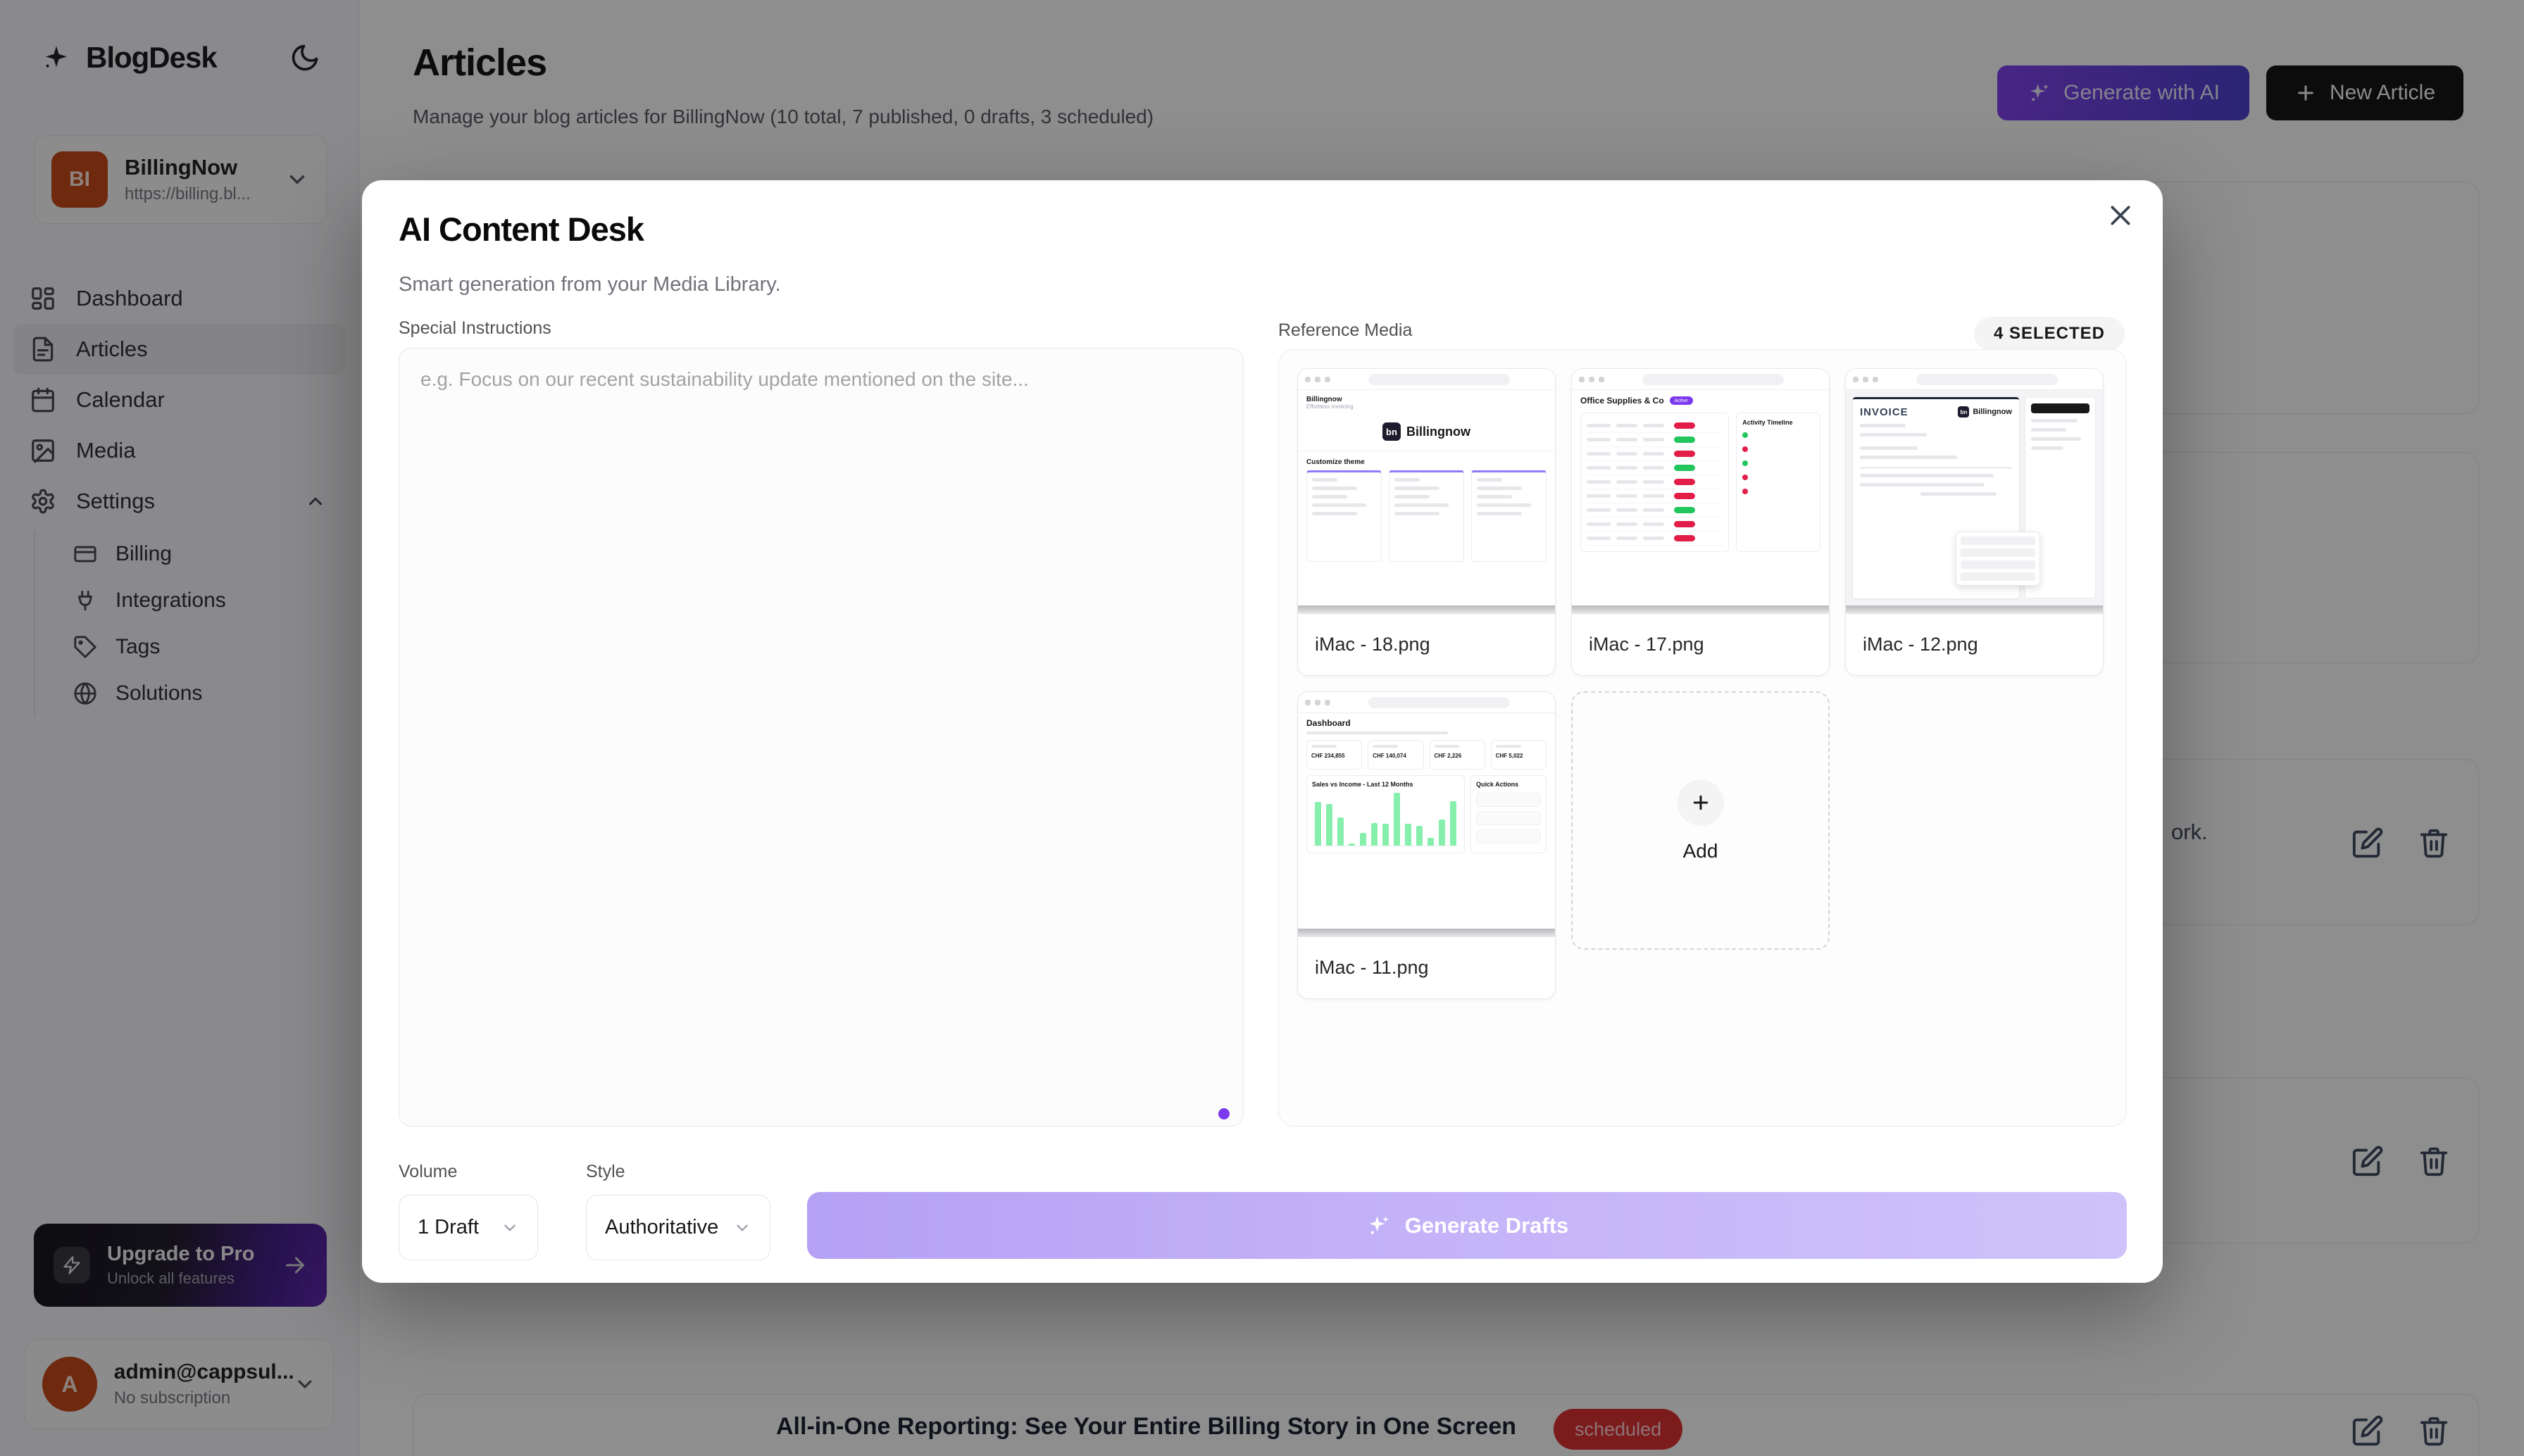 This screenshot has width=2524, height=1456. I want to click on style-select: Authoritative, so click(678, 1227).